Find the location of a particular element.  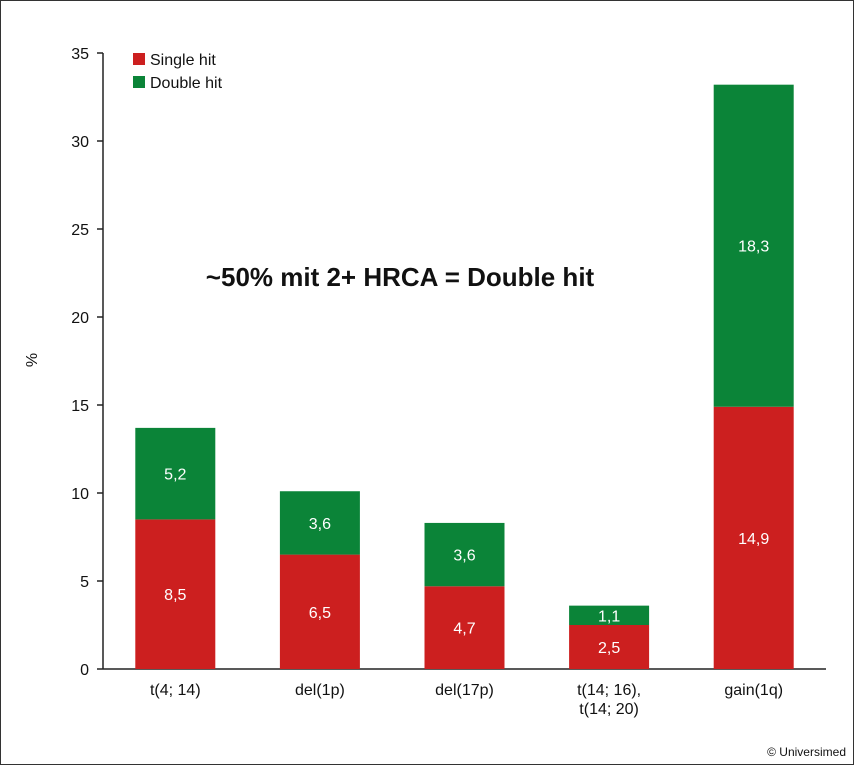

y-tick-label: 10 is located at coordinates (80, 494).